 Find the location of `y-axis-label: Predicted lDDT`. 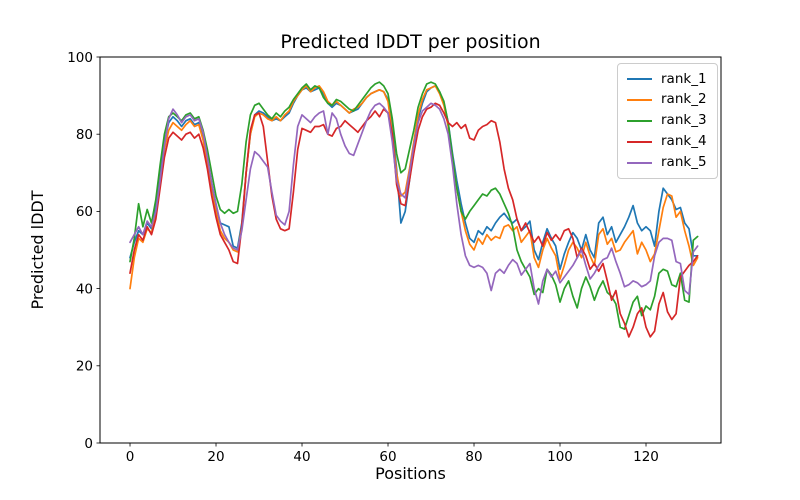

y-axis-label: Predicted lDDT is located at coordinates (37, 250).